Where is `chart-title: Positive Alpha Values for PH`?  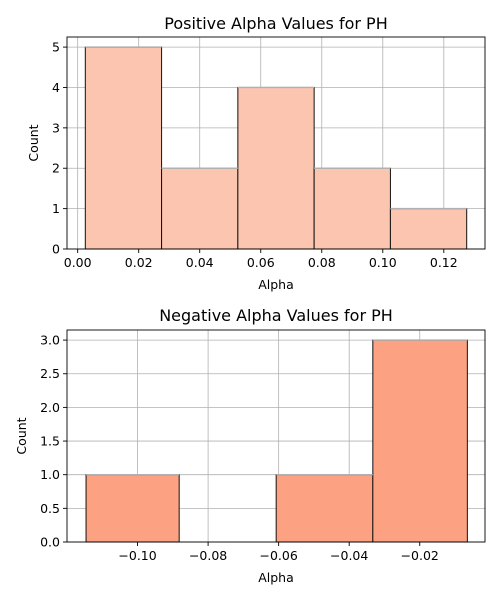 chart-title: Positive Alpha Values for PH is located at coordinates (275, 23).